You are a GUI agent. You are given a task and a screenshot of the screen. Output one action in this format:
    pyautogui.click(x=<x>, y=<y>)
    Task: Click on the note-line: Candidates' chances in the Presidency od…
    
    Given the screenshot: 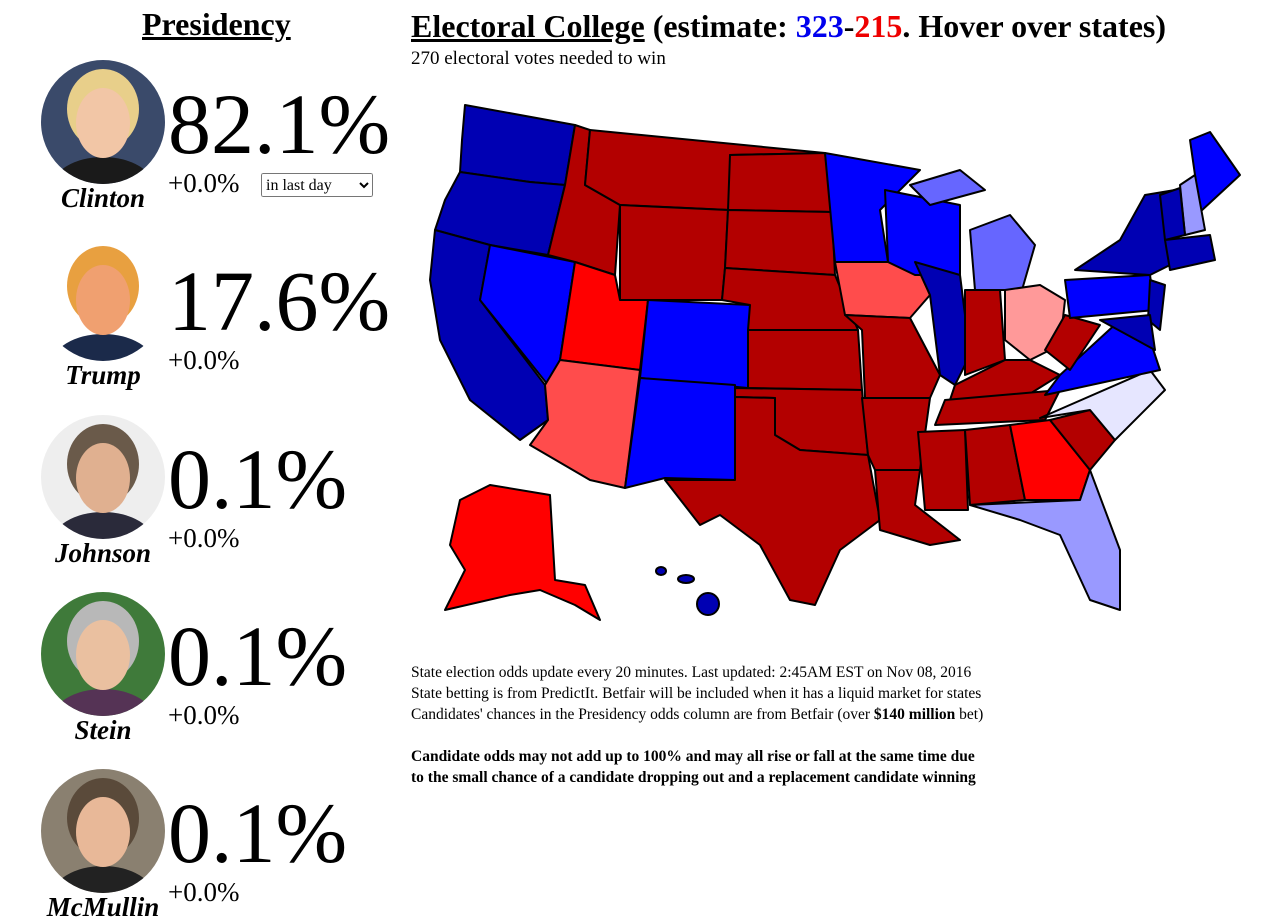 What is the action you would take?
    pyautogui.click(x=697, y=714)
    